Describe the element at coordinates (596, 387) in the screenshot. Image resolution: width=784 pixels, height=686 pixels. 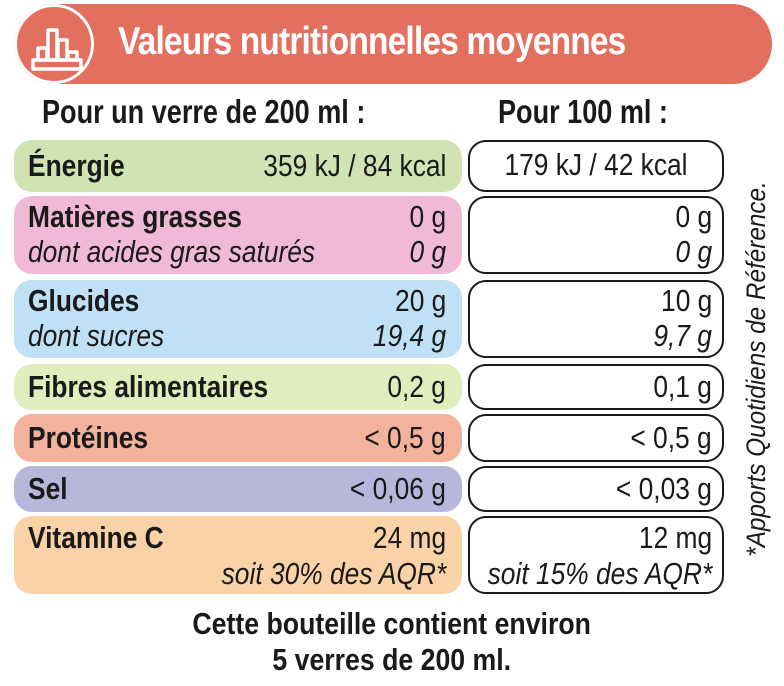
I see `row-fibres-per-100ml: 0,1 g` at that location.